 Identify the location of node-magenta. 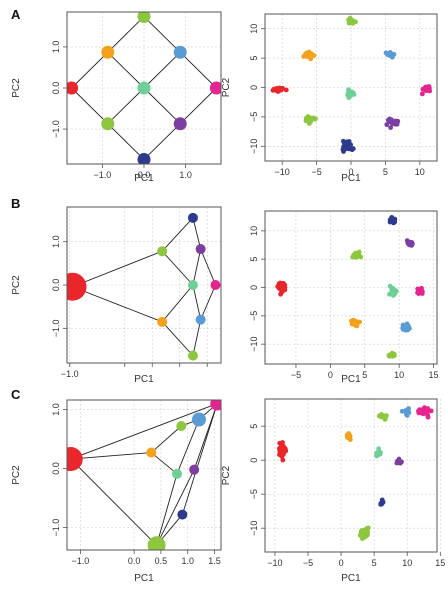
(215, 405).